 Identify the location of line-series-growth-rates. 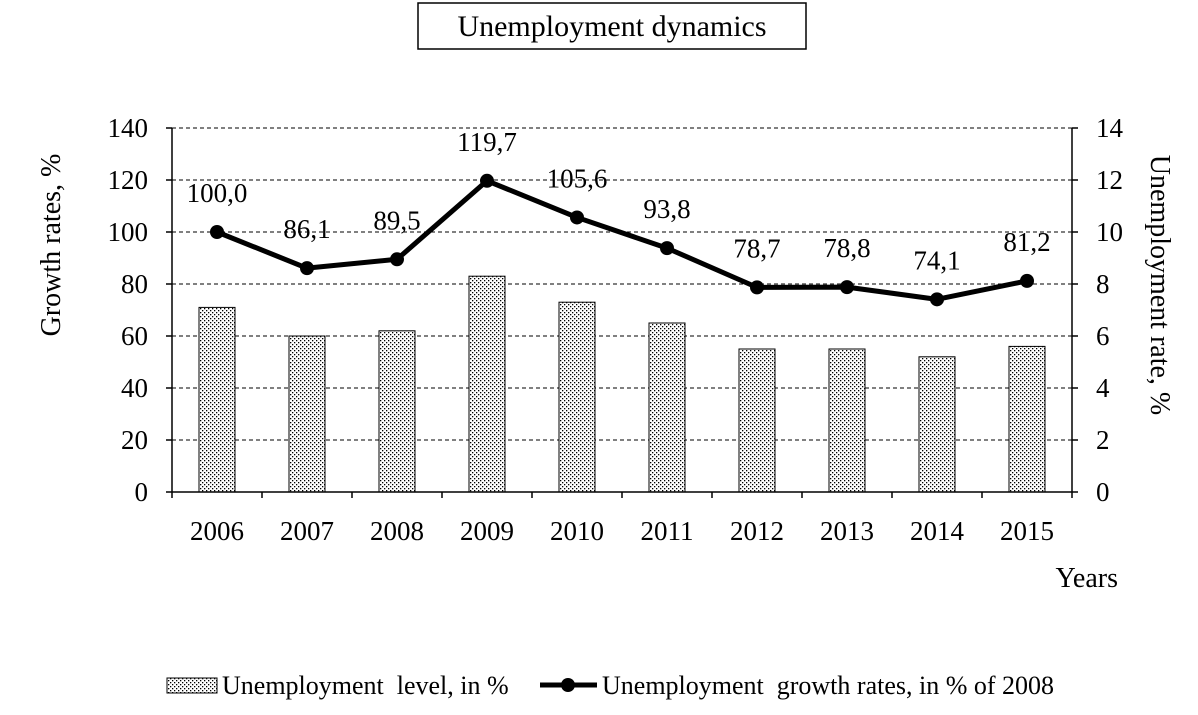
(622, 240).